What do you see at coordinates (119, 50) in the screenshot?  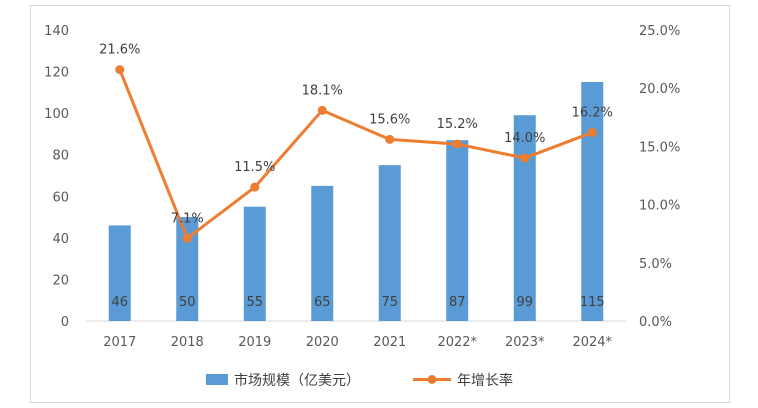 I see `growth-value-label: 21.6%` at bounding box center [119, 50].